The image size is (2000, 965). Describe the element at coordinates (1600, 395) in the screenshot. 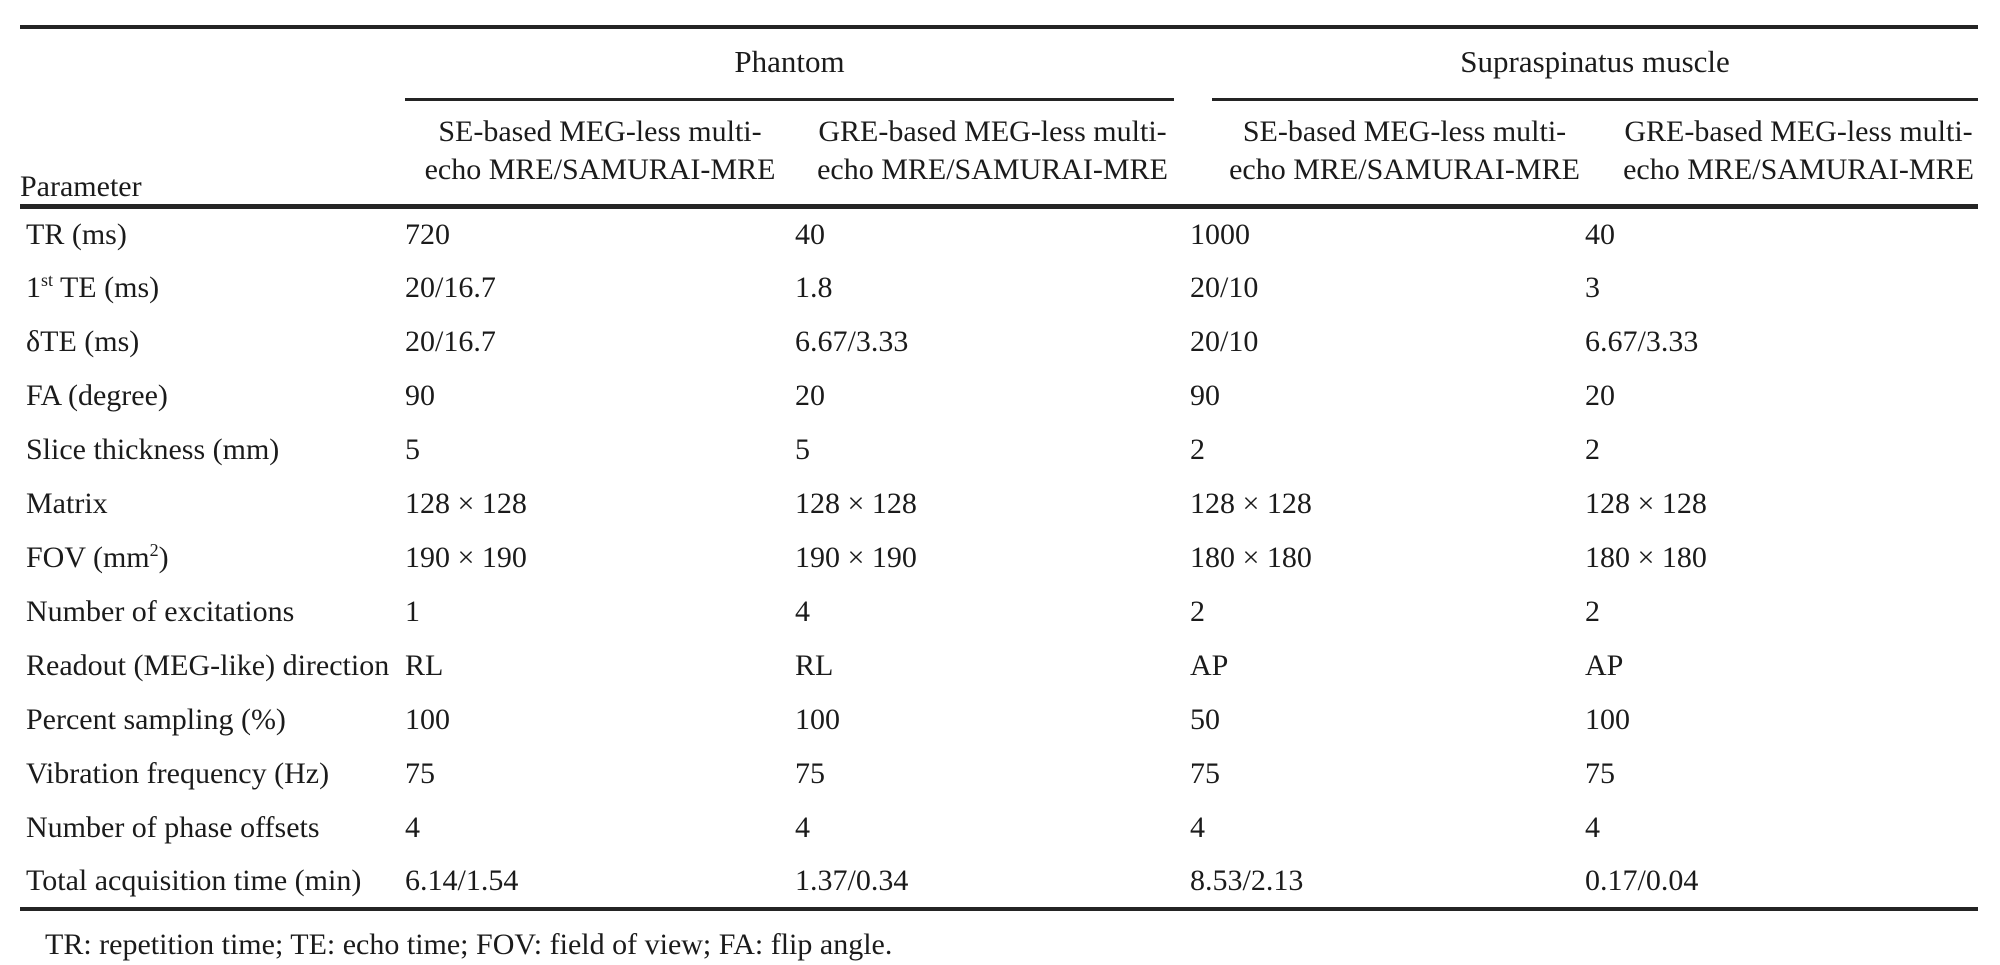

I see `cell-muscle-gre: 20` at that location.